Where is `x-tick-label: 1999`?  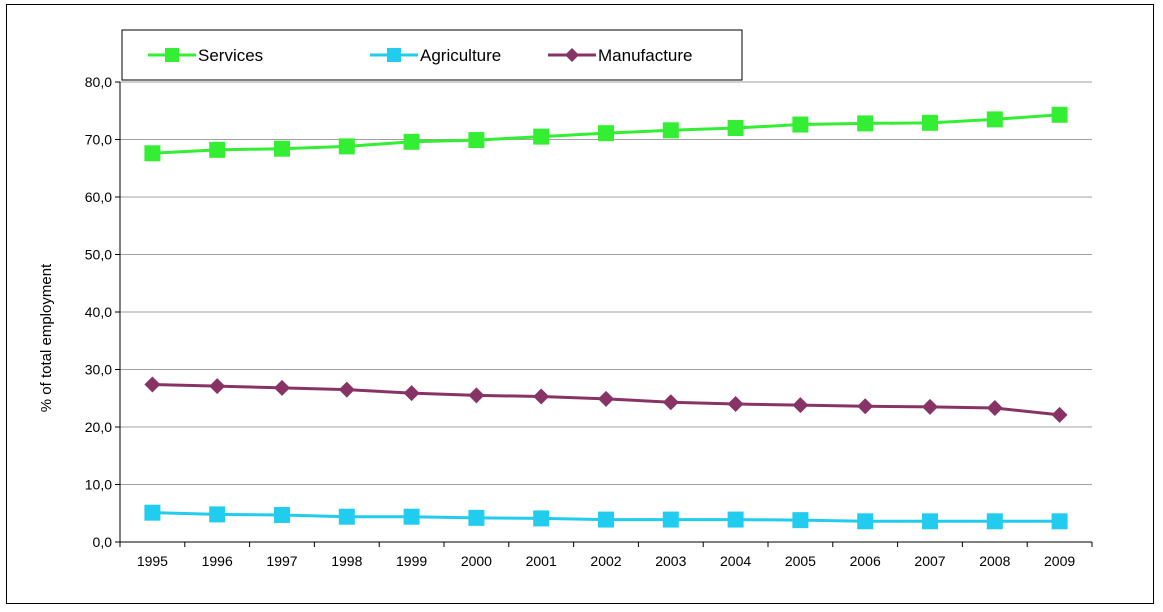
x-tick-label: 1999 is located at coordinates (411, 561).